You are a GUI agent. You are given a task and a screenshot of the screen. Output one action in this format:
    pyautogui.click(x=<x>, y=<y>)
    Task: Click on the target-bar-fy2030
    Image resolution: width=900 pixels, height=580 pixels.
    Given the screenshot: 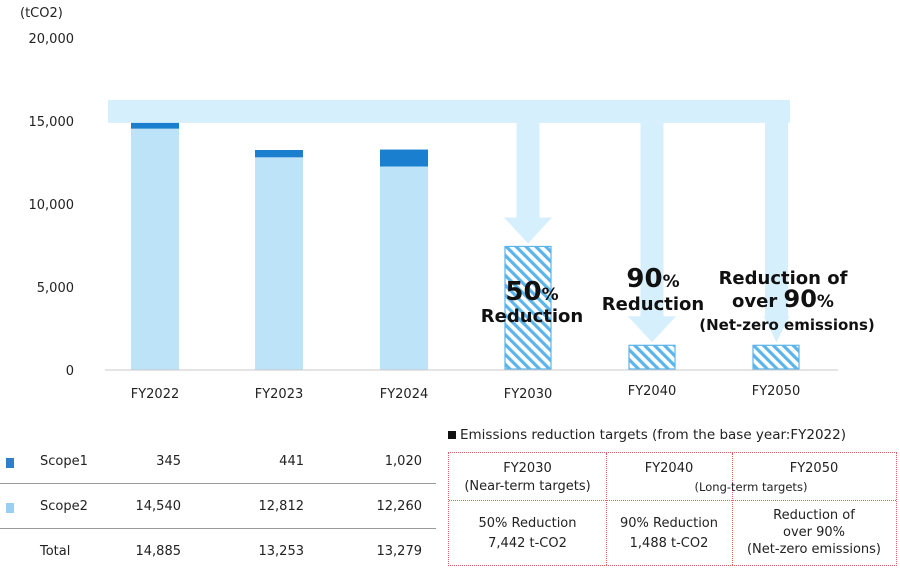 What is the action you would take?
    pyautogui.click(x=528, y=307)
    